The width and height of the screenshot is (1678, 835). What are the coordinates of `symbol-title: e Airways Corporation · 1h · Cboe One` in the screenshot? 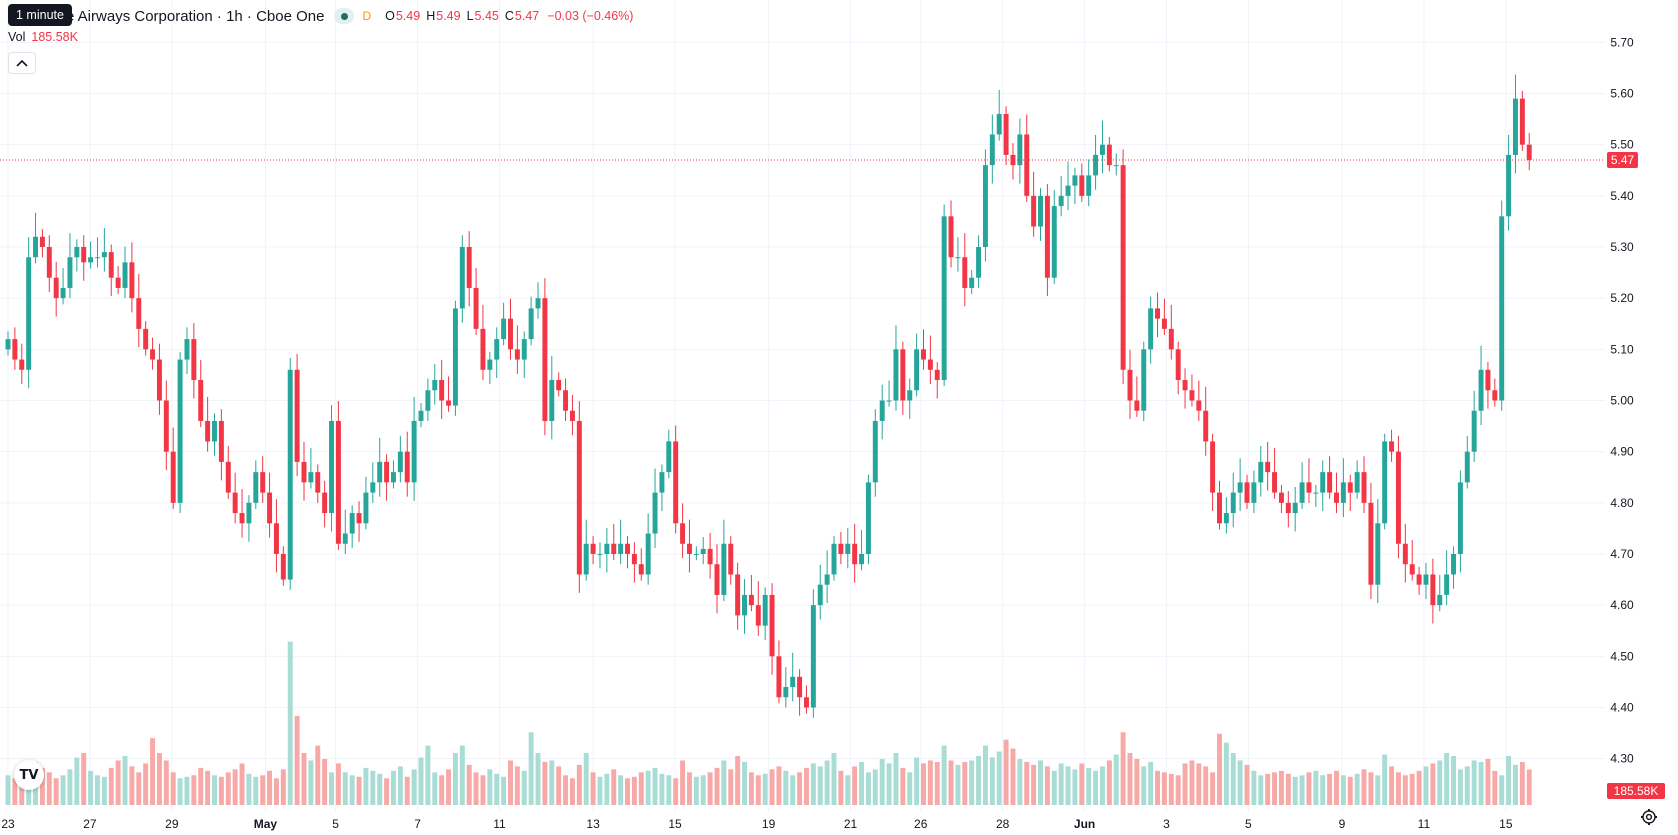 It's located at (195, 16).